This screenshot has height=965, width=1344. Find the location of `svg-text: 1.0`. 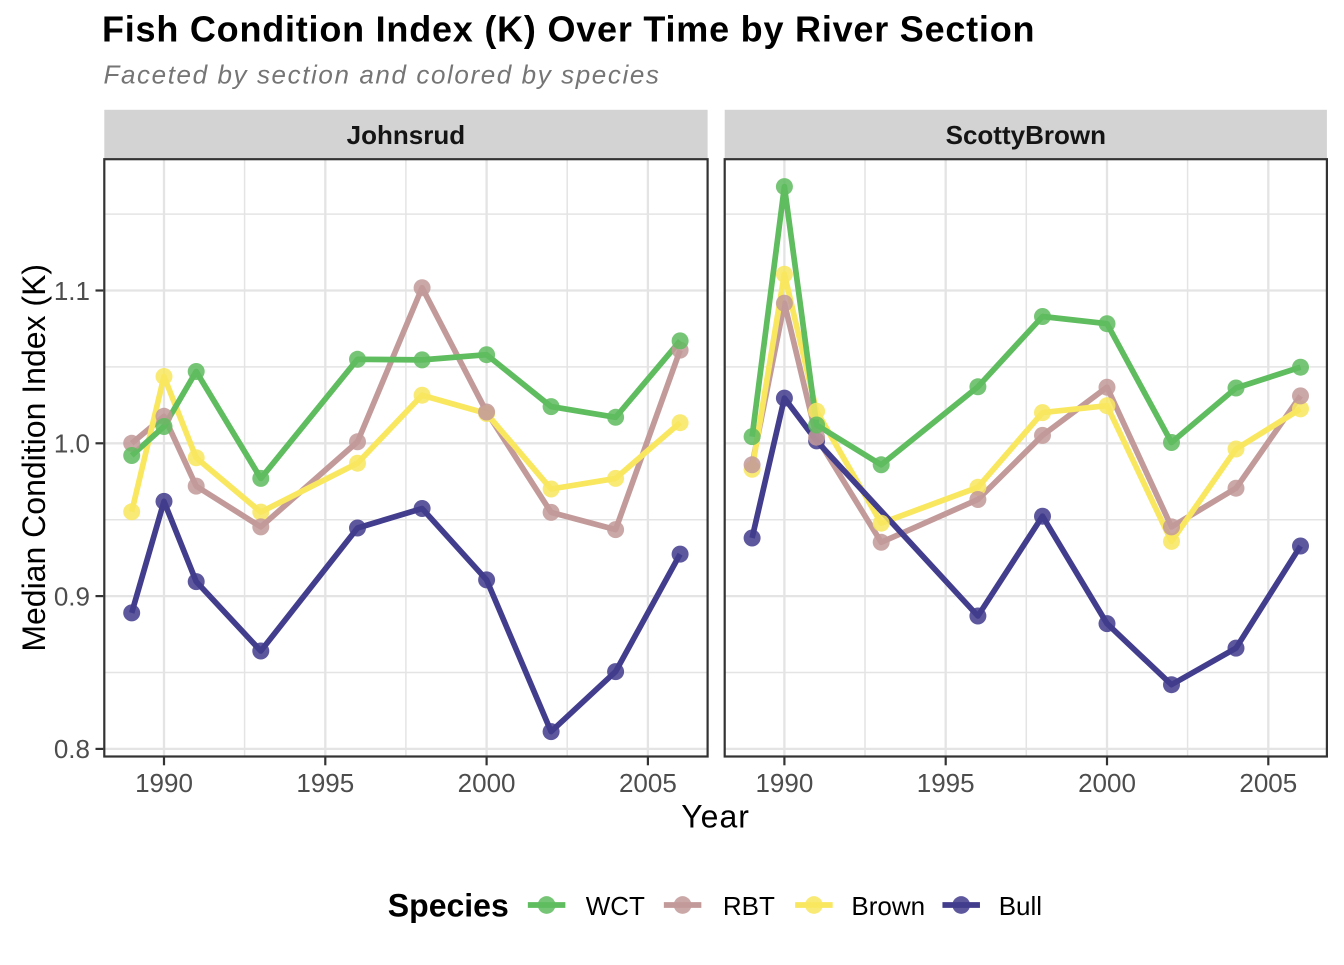

svg-text: 1.0 is located at coordinates (72, 444).